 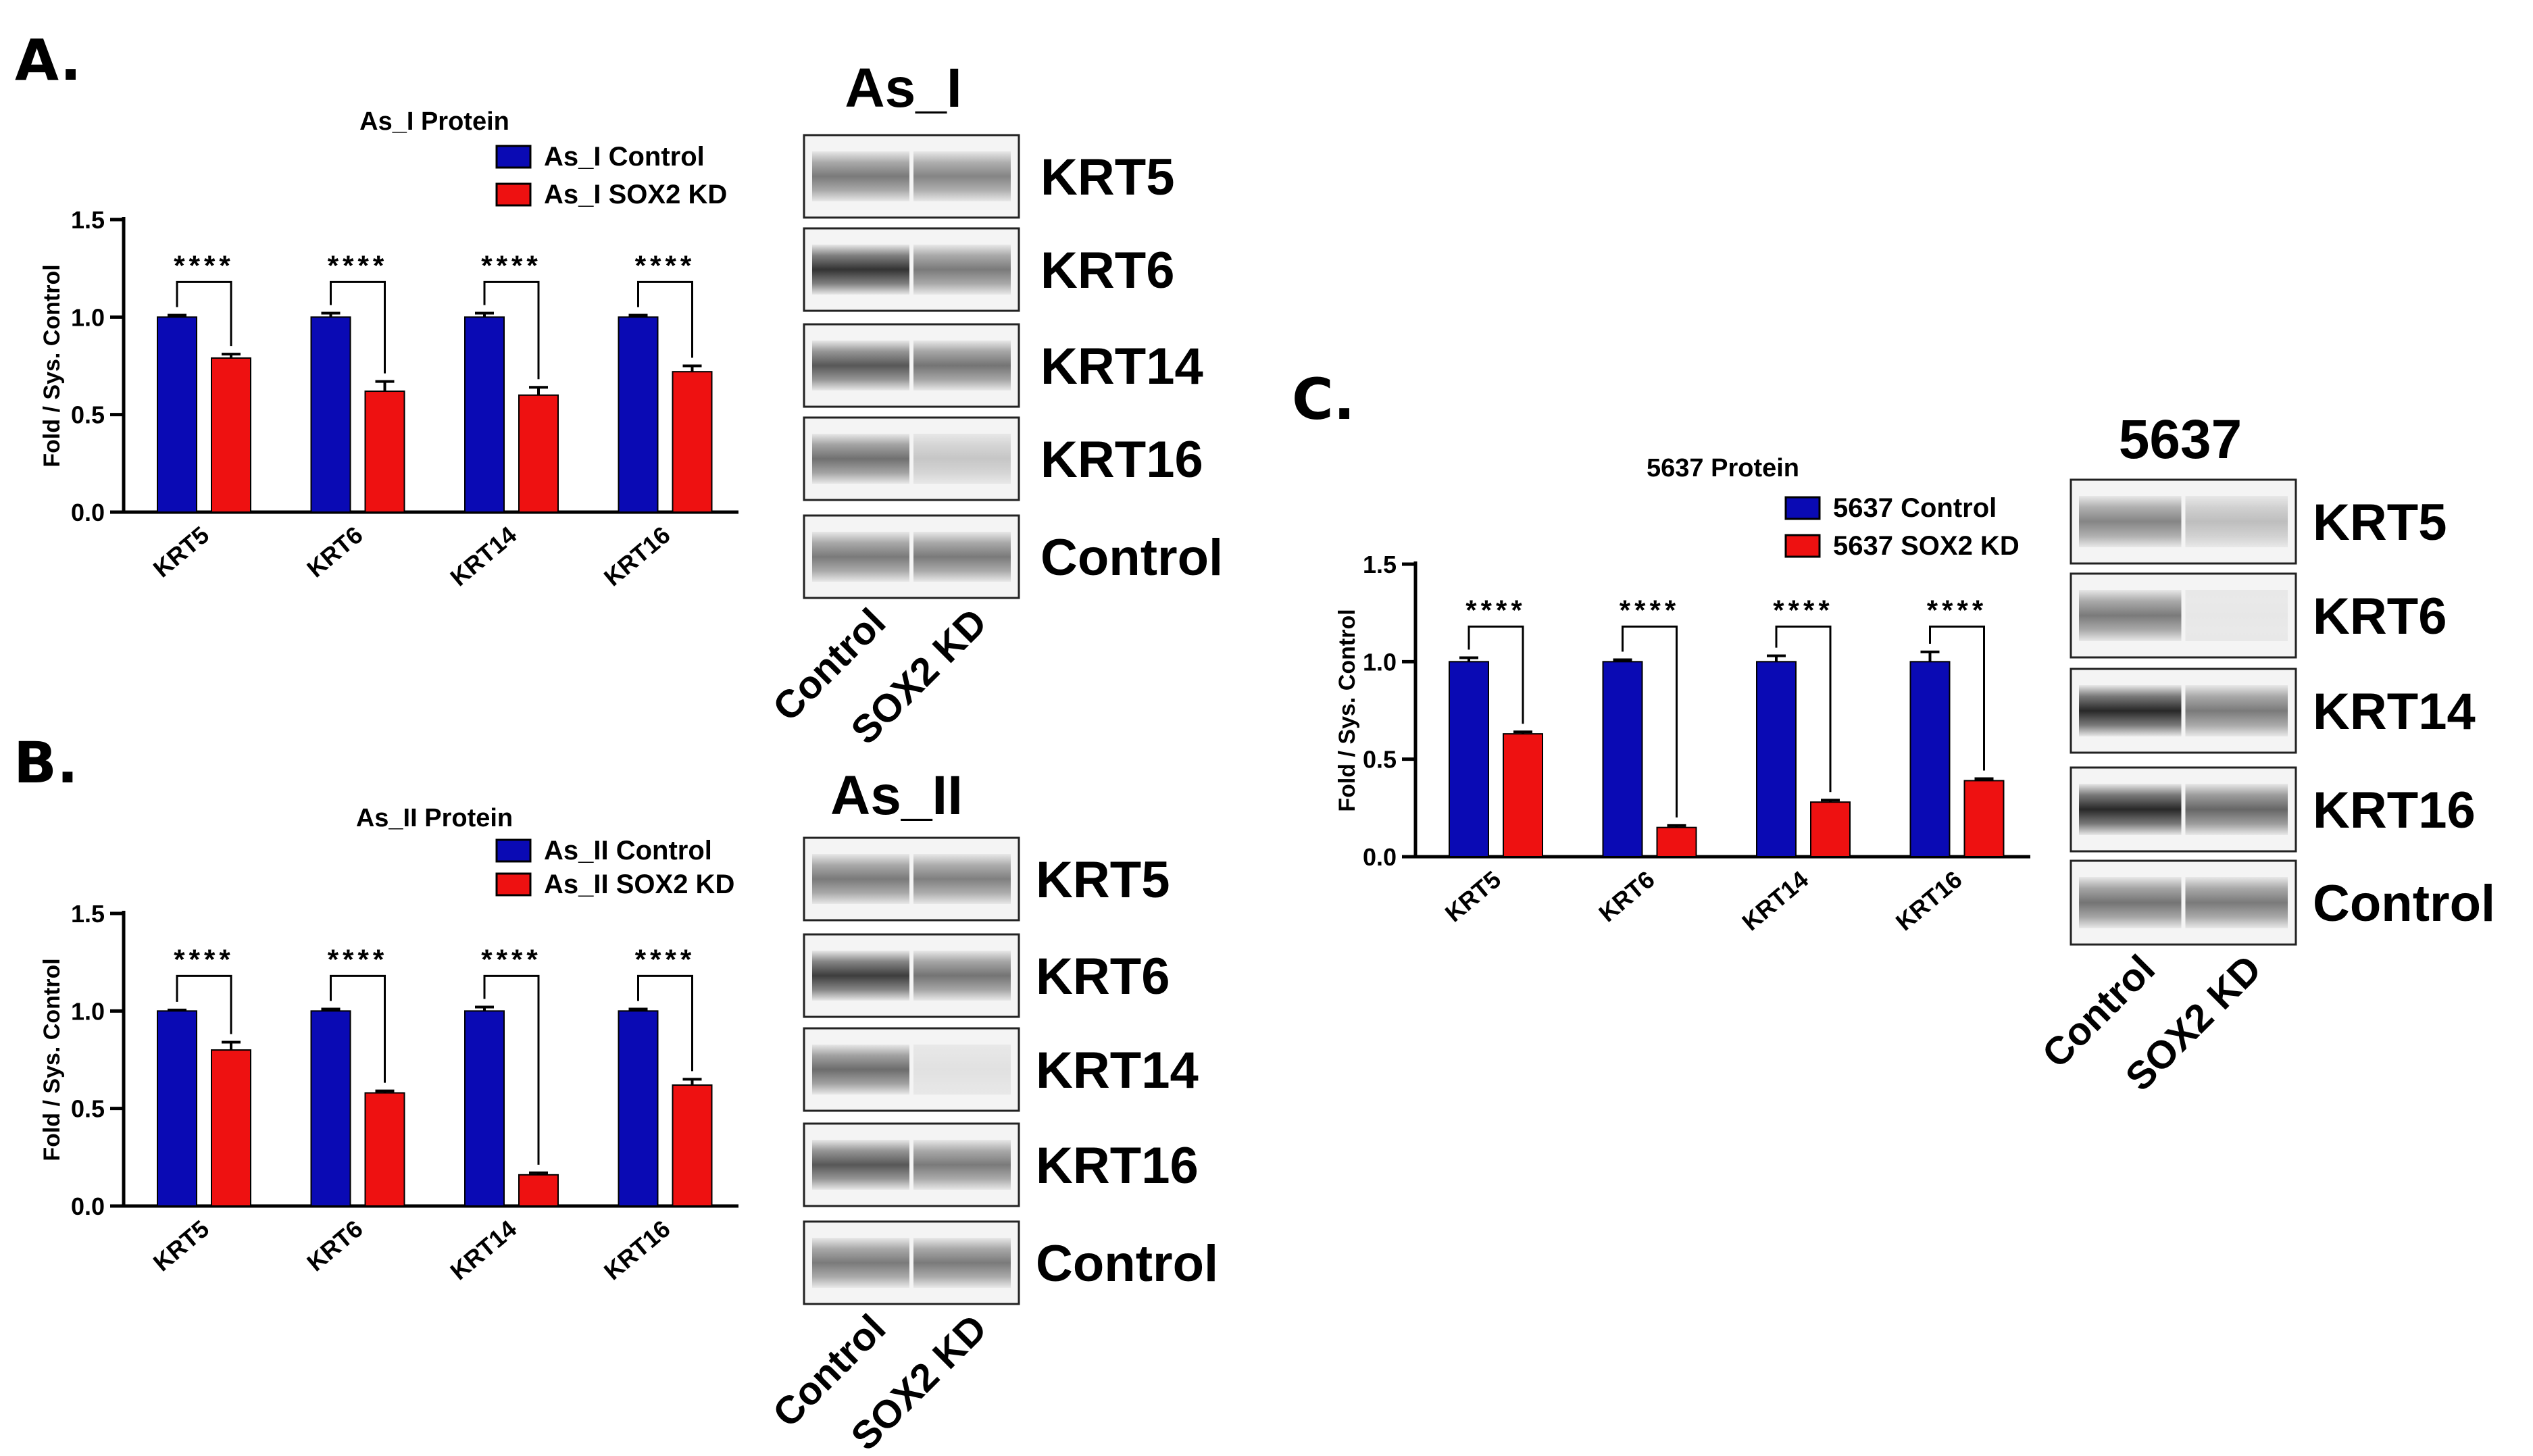 I want to click on significance-label-b-krt16: ****, so click(x=665, y=959).